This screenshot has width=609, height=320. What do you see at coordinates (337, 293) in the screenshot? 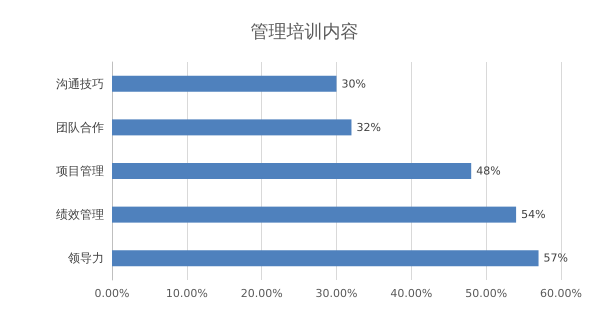
I see `x-tick-label: 30.00%` at bounding box center [337, 293].